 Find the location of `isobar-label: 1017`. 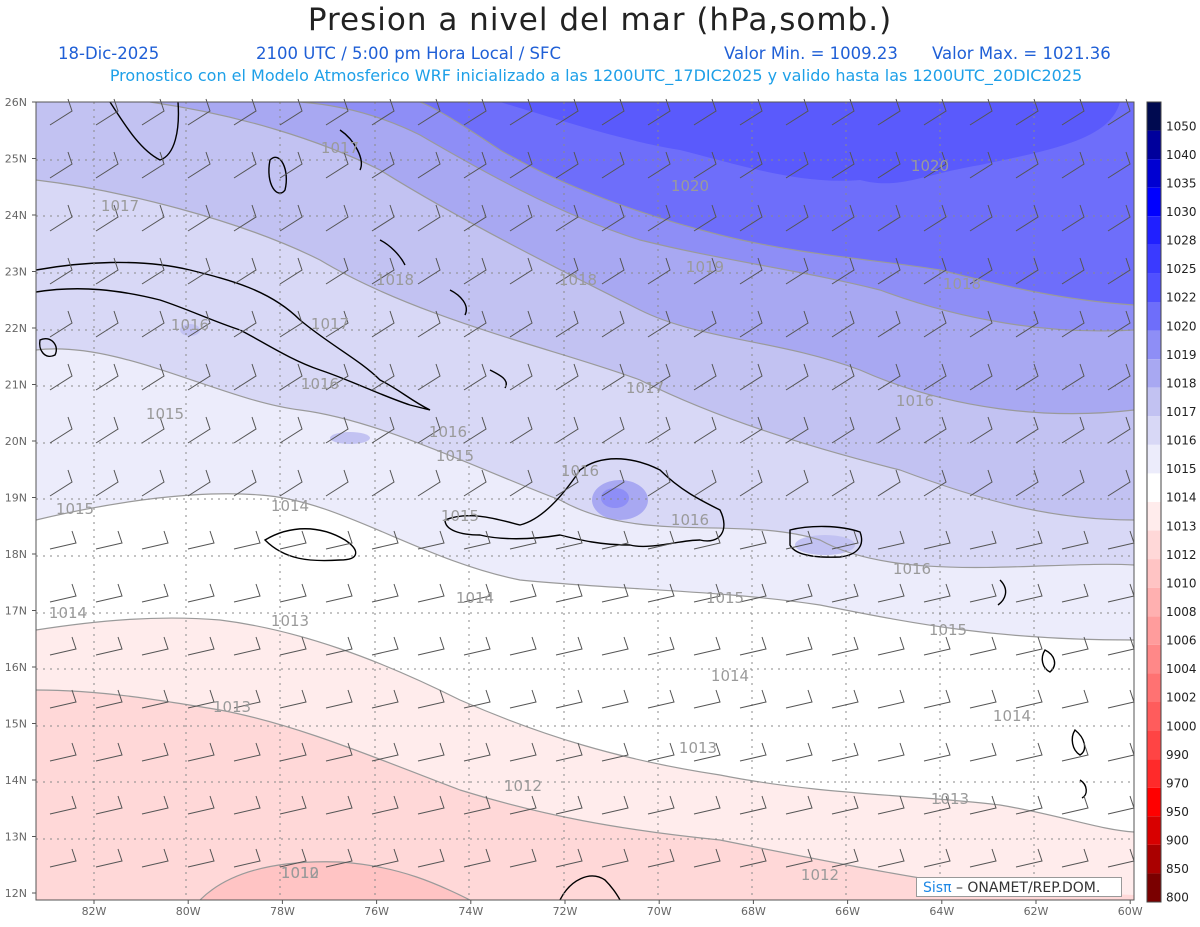

isobar-label: 1017 is located at coordinates (645, 388).